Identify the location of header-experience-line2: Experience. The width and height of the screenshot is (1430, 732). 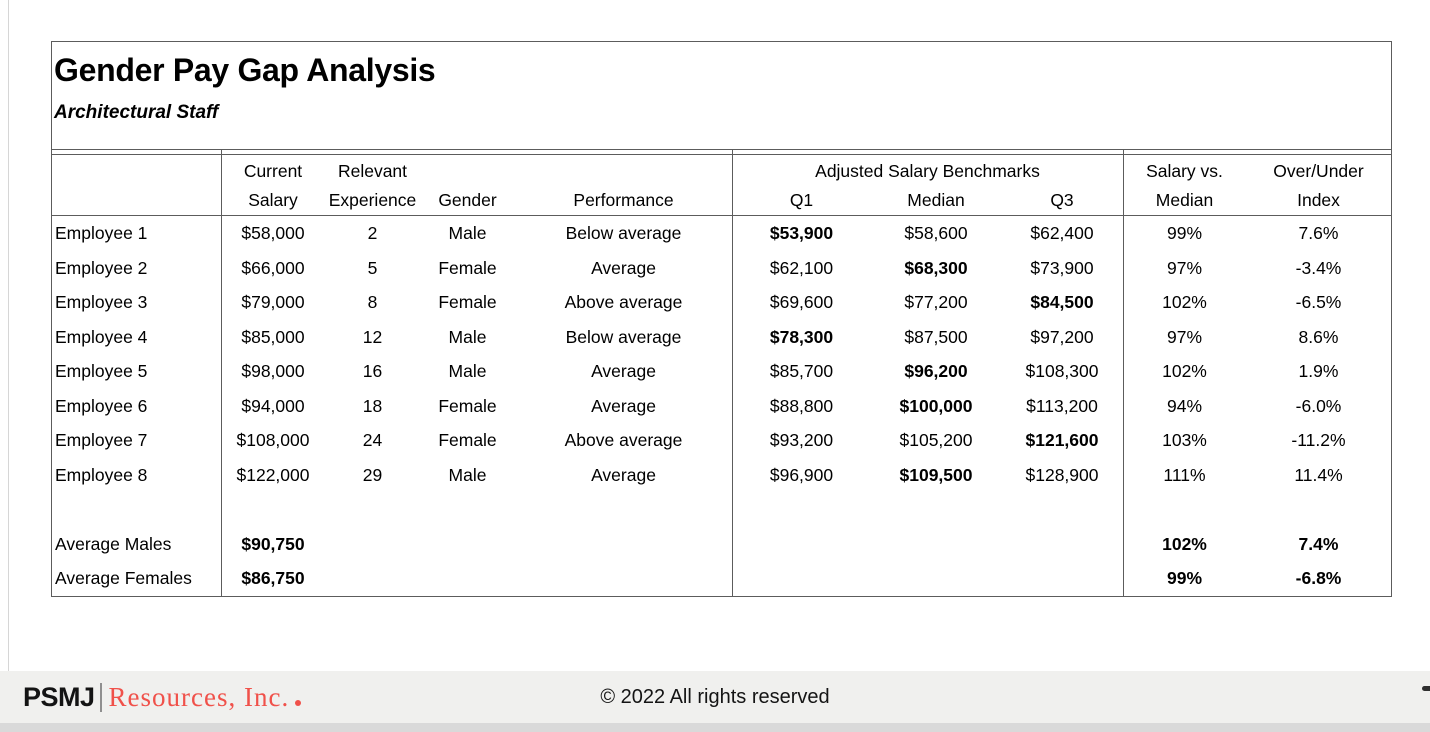
(372, 199).